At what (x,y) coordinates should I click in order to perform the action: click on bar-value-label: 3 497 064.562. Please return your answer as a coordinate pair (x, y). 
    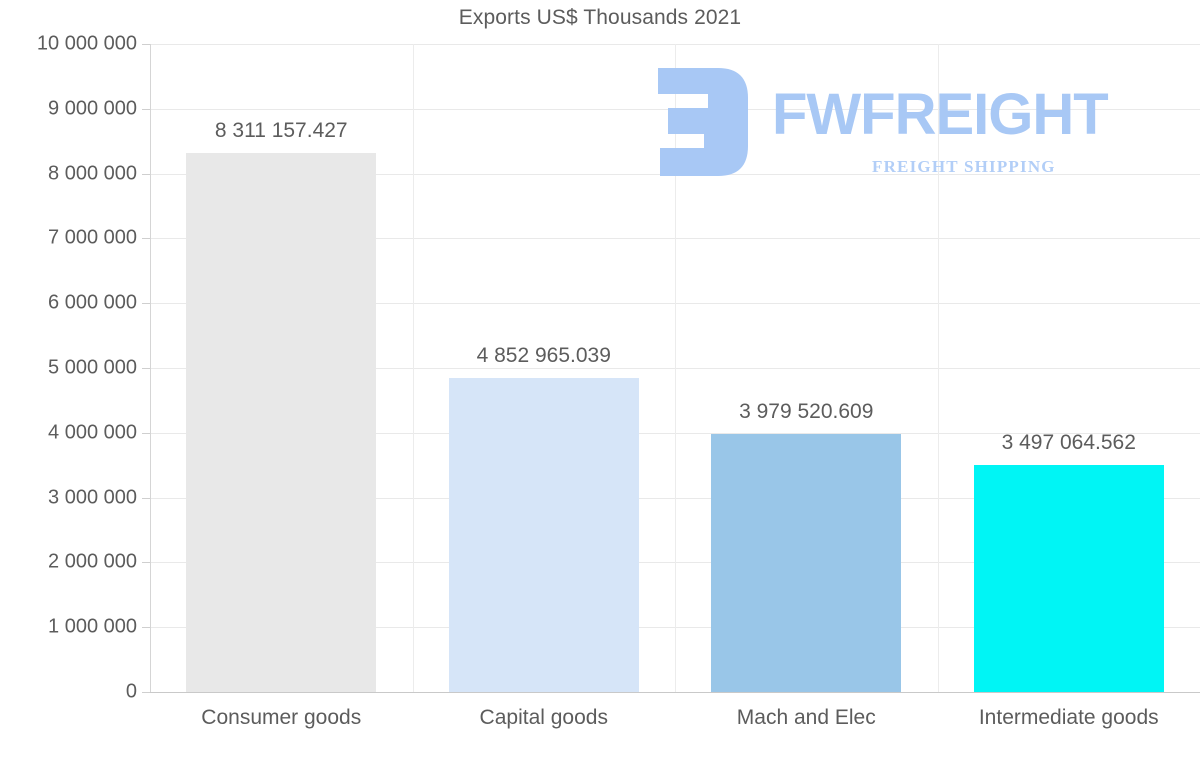
    Looking at the image, I should click on (1068, 443).